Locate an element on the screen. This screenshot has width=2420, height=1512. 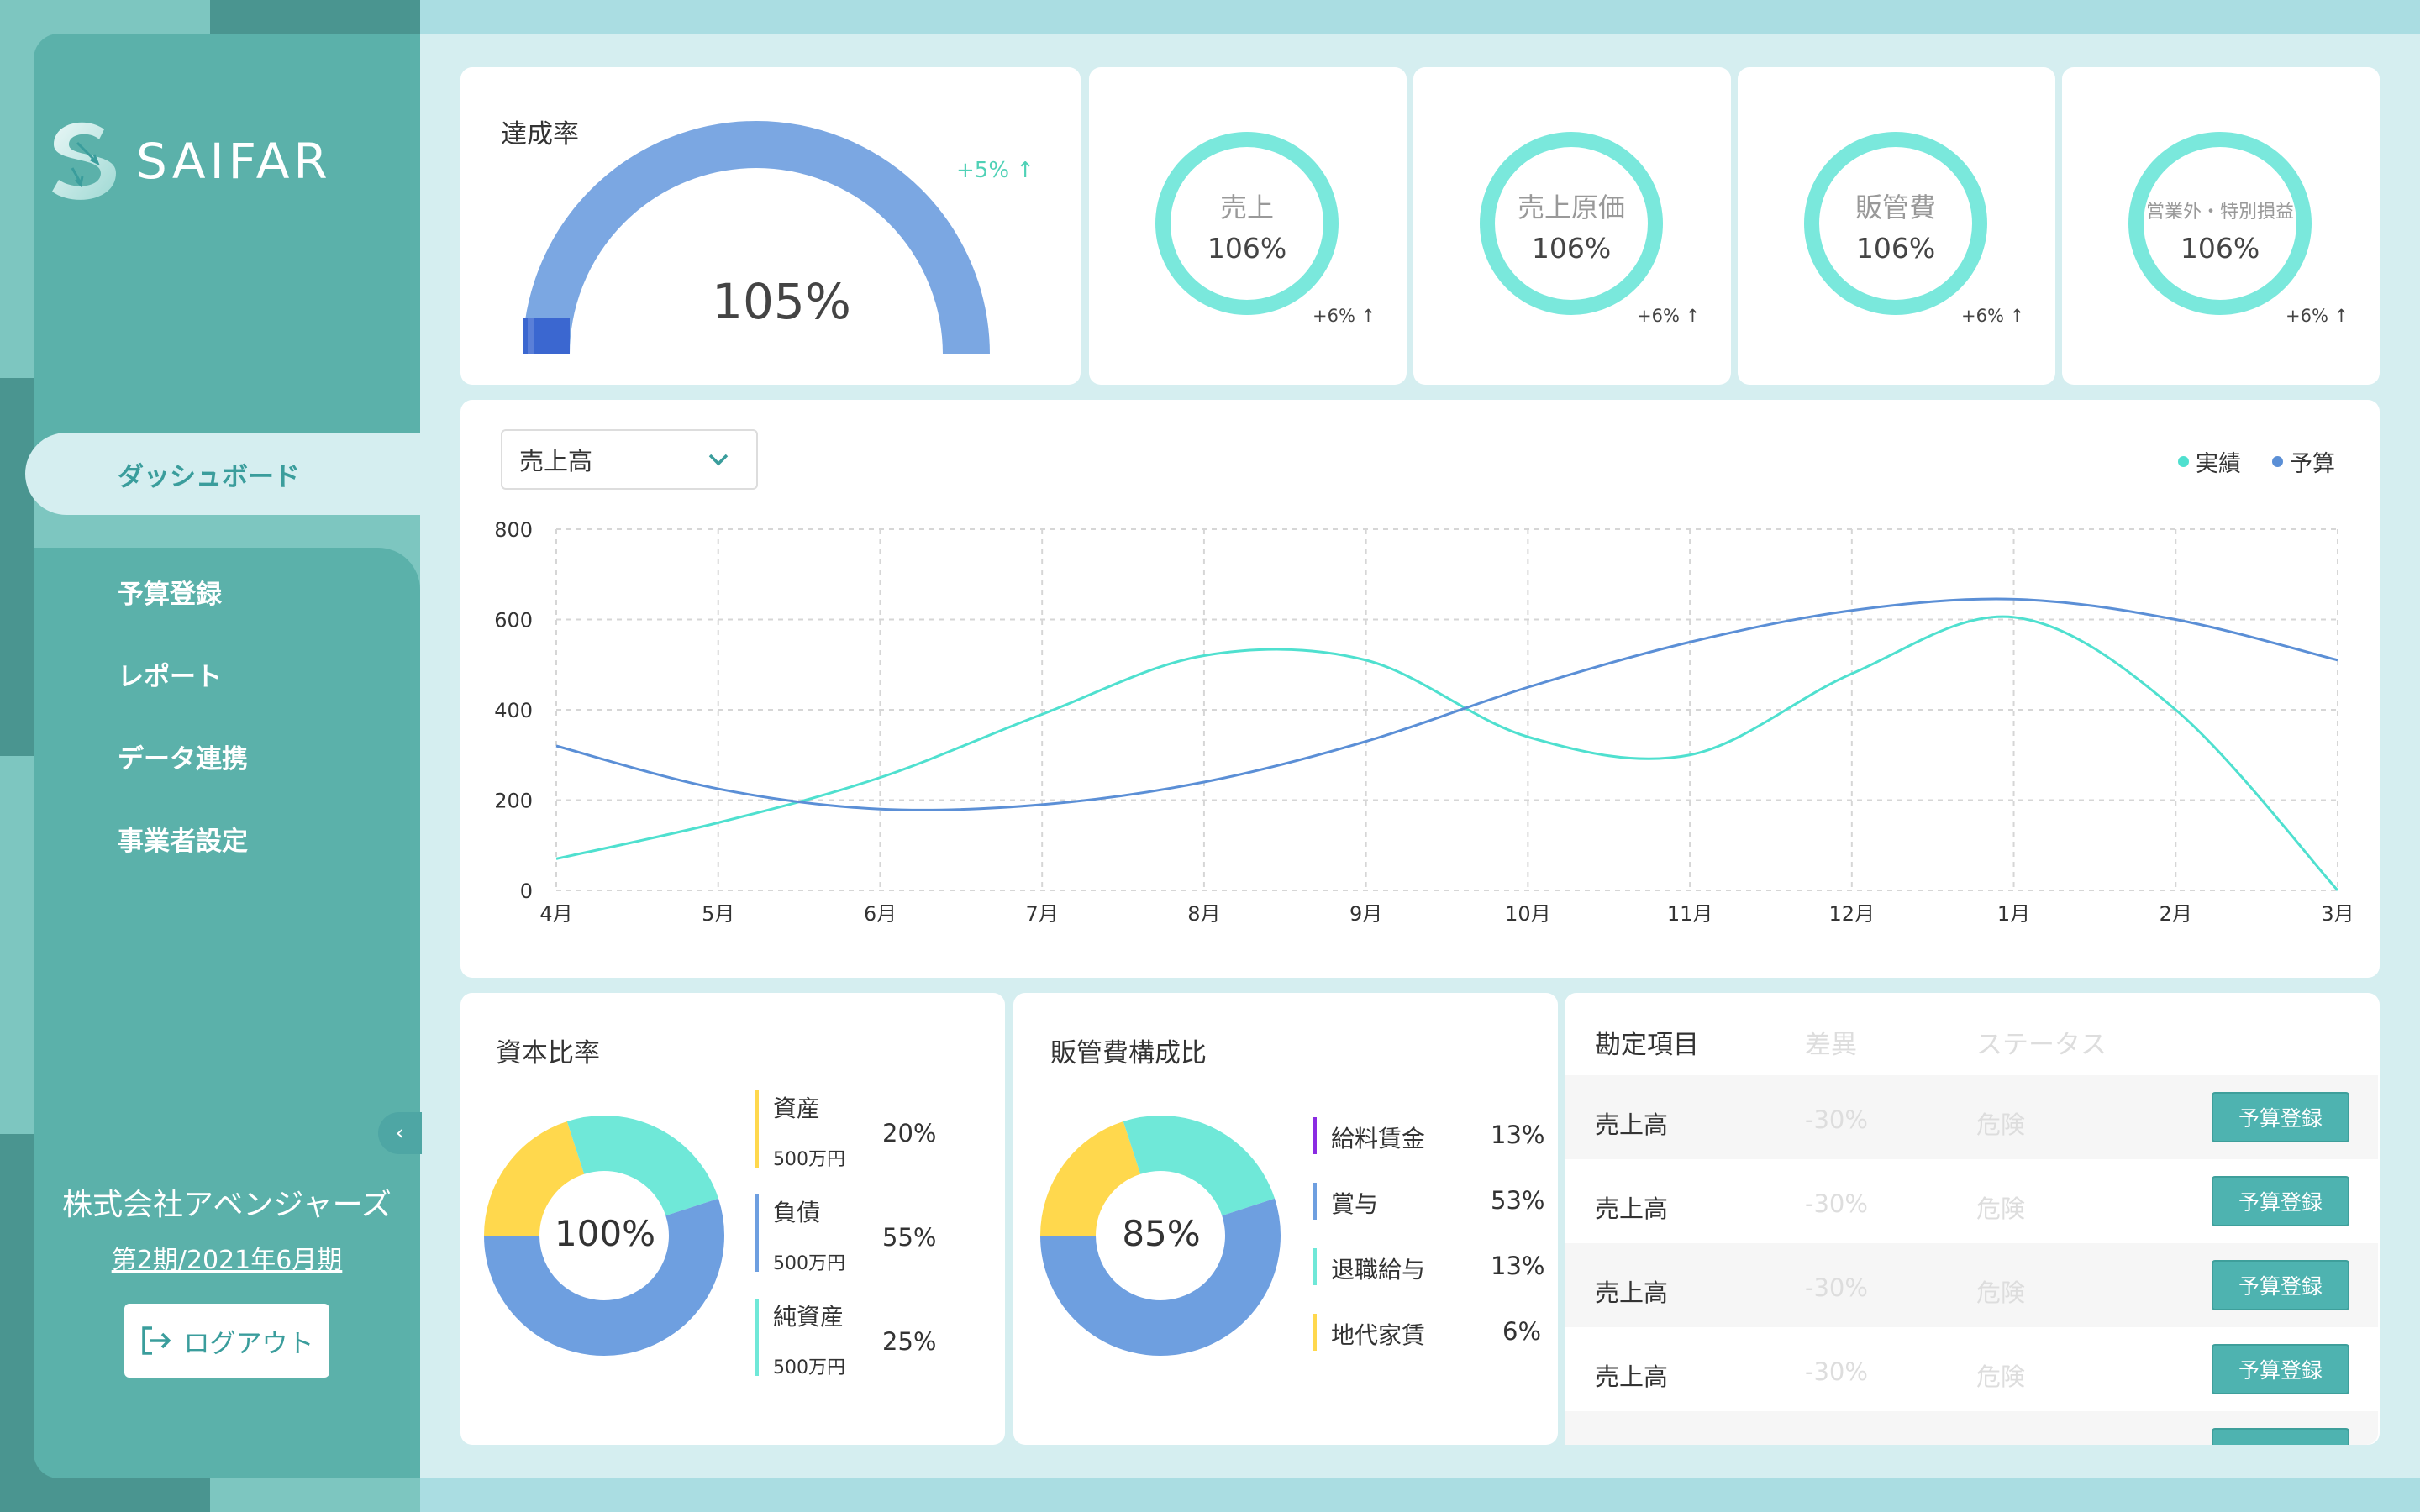
sga-legend-rent-pct: 6% is located at coordinates (1522, 1331).